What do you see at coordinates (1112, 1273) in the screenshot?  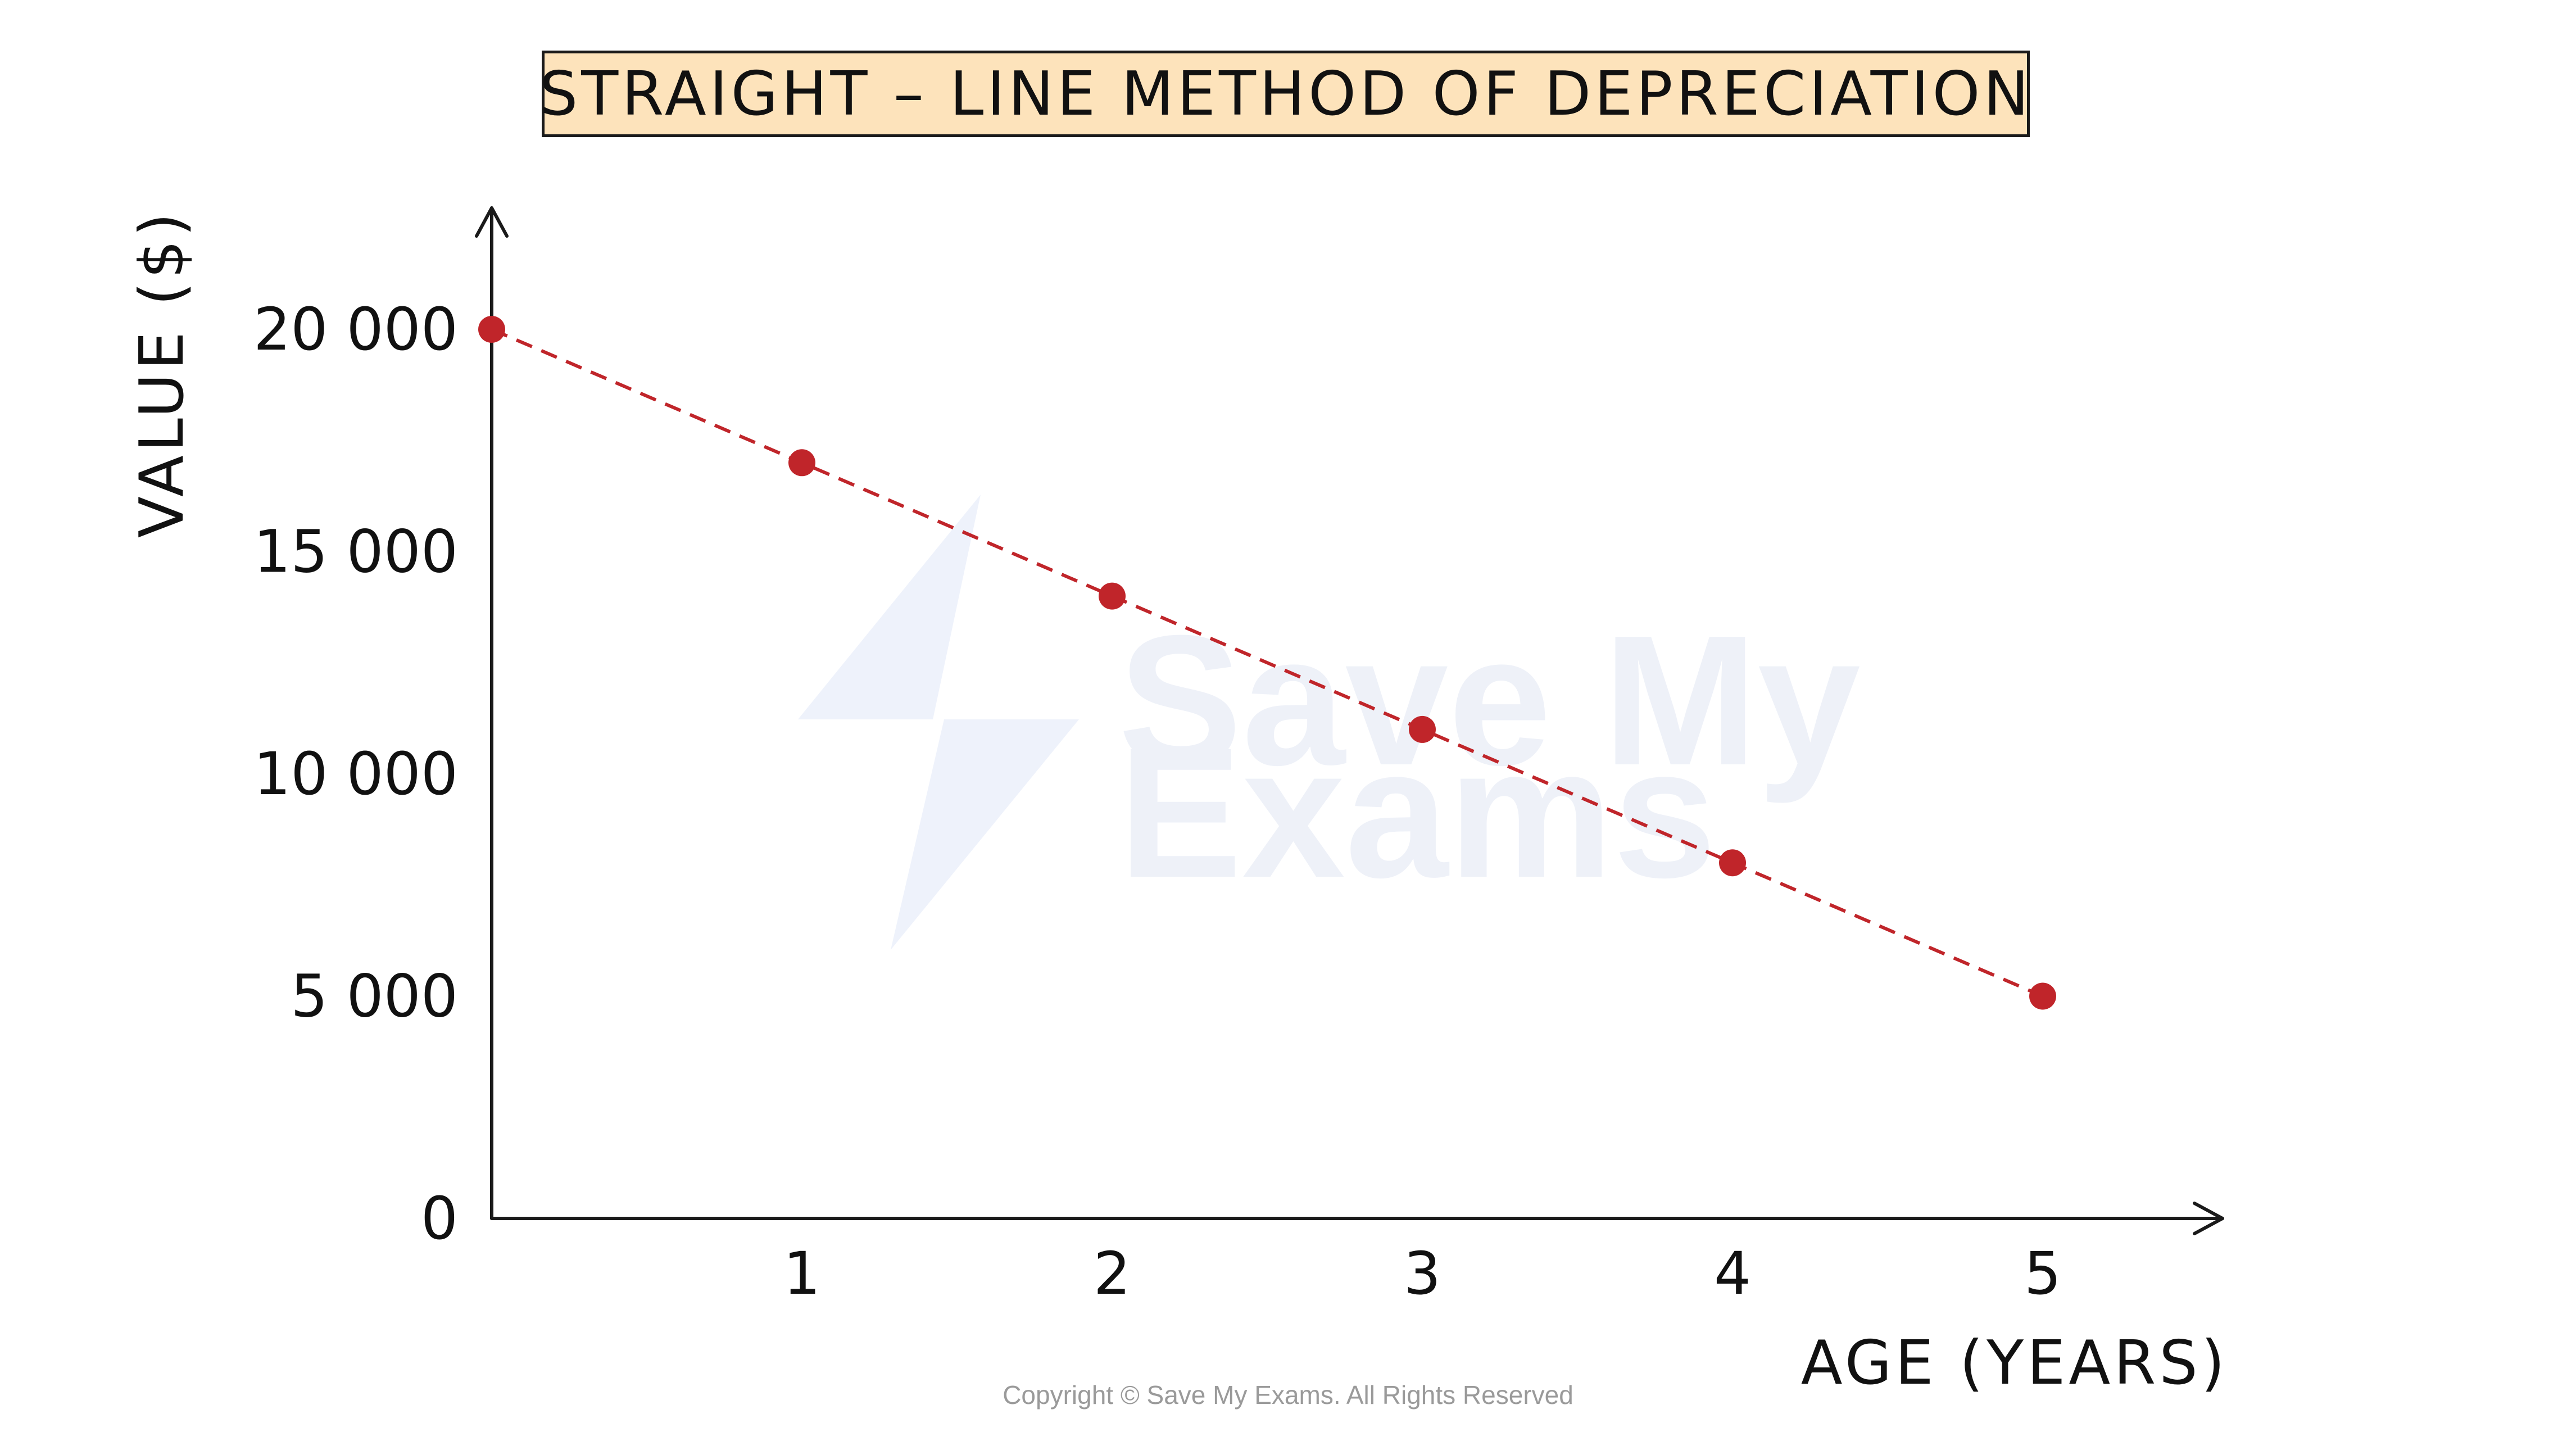 I see `x-tick-label: 2` at bounding box center [1112, 1273].